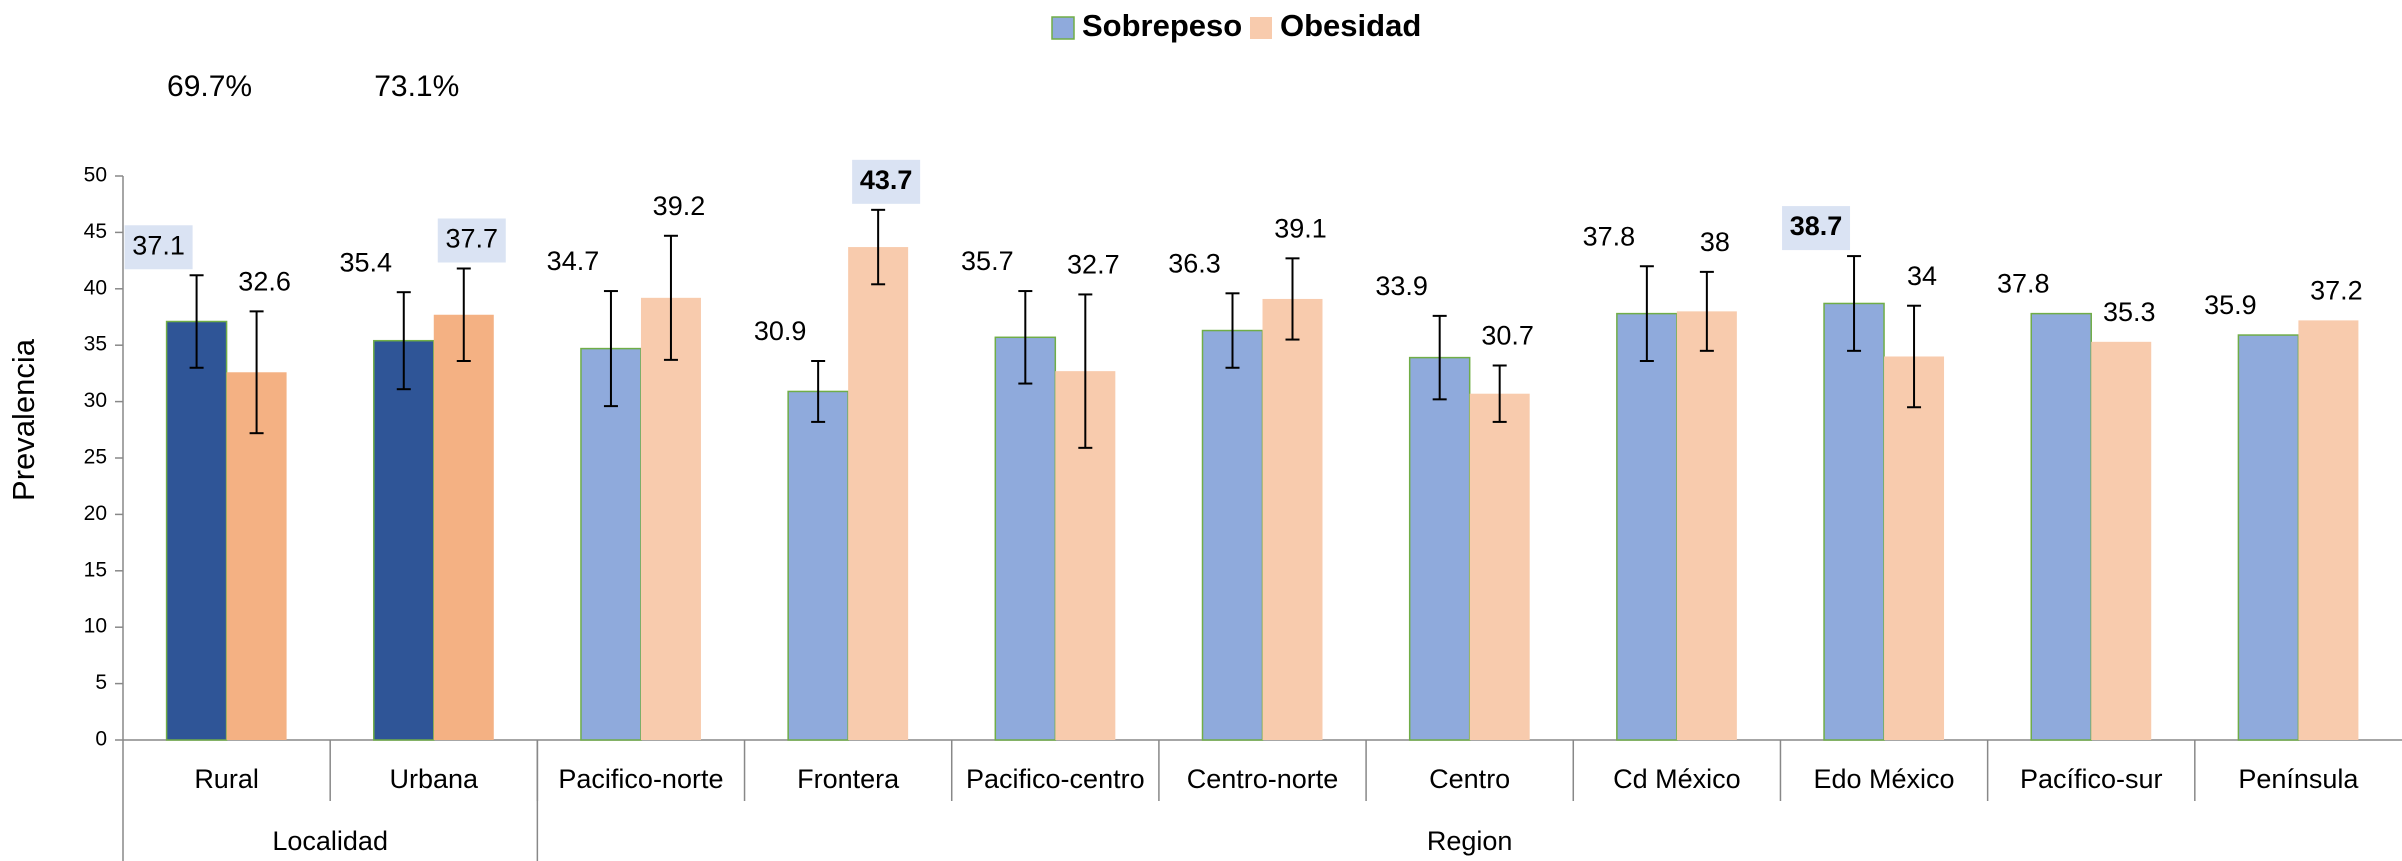 This screenshot has width=2402, height=861. What do you see at coordinates (101, 739) in the screenshot?
I see `y-tick-label: 0` at bounding box center [101, 739].